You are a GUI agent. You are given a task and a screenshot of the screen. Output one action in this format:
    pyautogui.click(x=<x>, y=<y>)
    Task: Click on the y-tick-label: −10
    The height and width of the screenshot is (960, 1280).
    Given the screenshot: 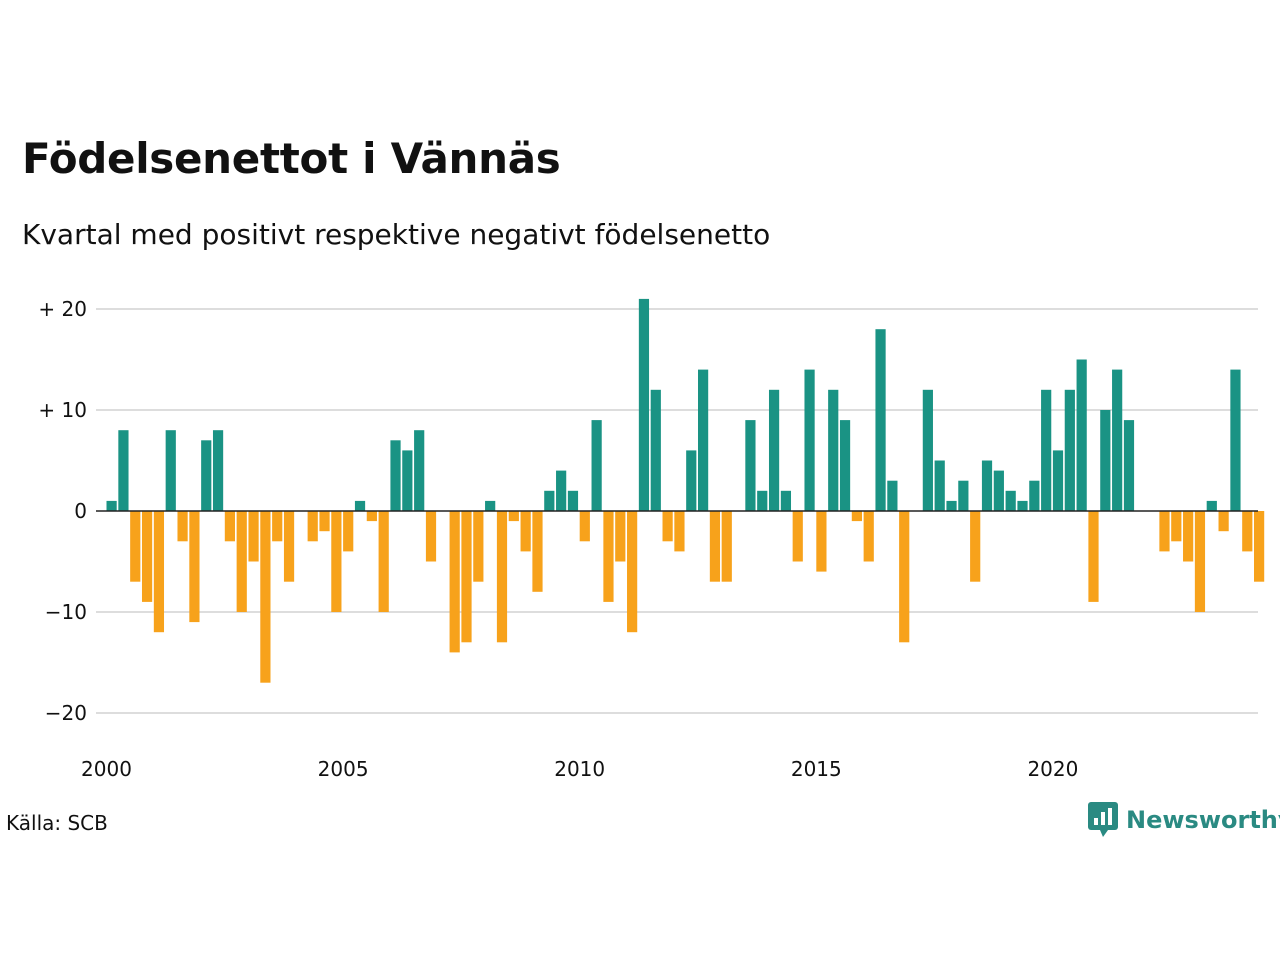 What is the action you would take?
    pyautogui.click(x=66, y=612)
    